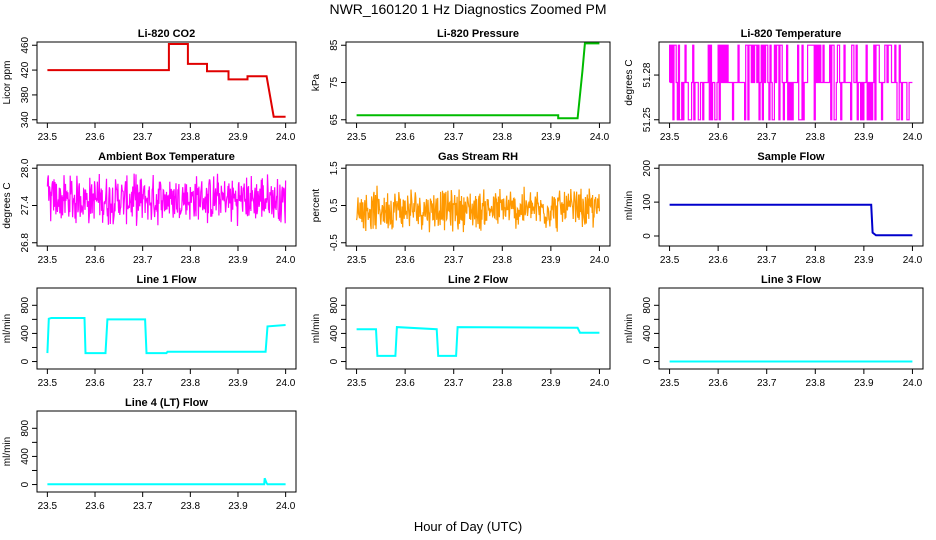 This screenshot has height=540, width=936. What do you see at coordinates (316, 206) in the screenshot?
I see `y-axis-label: percent` at bounding box center [316, 206].